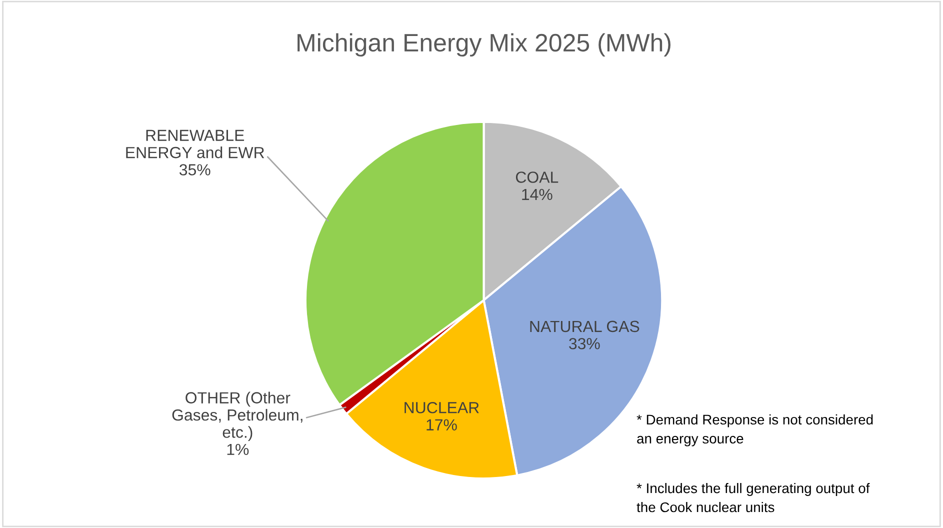  Describe the element at coordinates (754, 430) in the screenshot. I see `text: * Demand Response is not considered an energy source` at that location.